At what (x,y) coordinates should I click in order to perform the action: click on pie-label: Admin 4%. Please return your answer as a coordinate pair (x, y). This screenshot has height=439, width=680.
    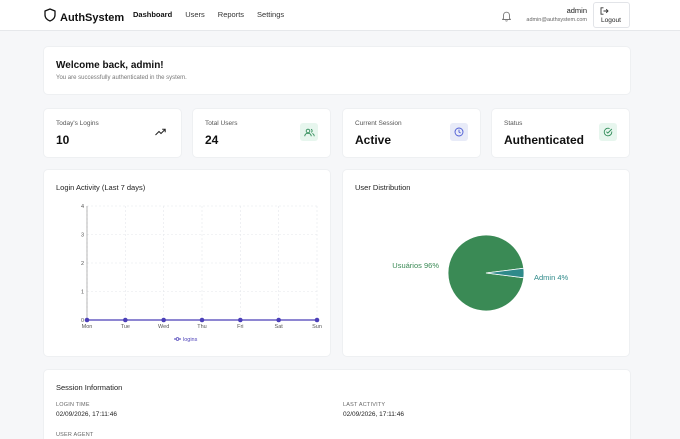
    Looking at the image, I should click on (551, 277).